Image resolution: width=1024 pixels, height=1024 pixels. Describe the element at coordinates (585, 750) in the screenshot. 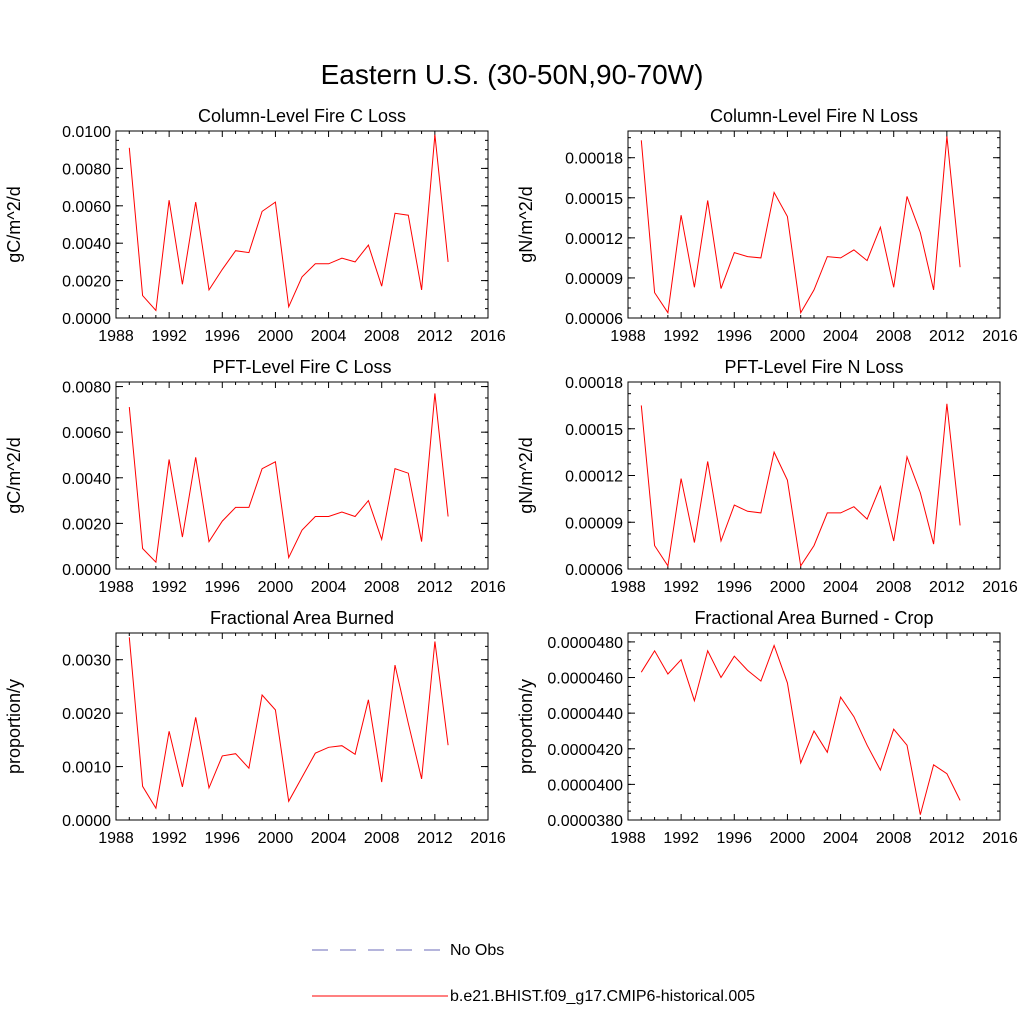

I see `y-tick-label: 0.0000420` at that location.